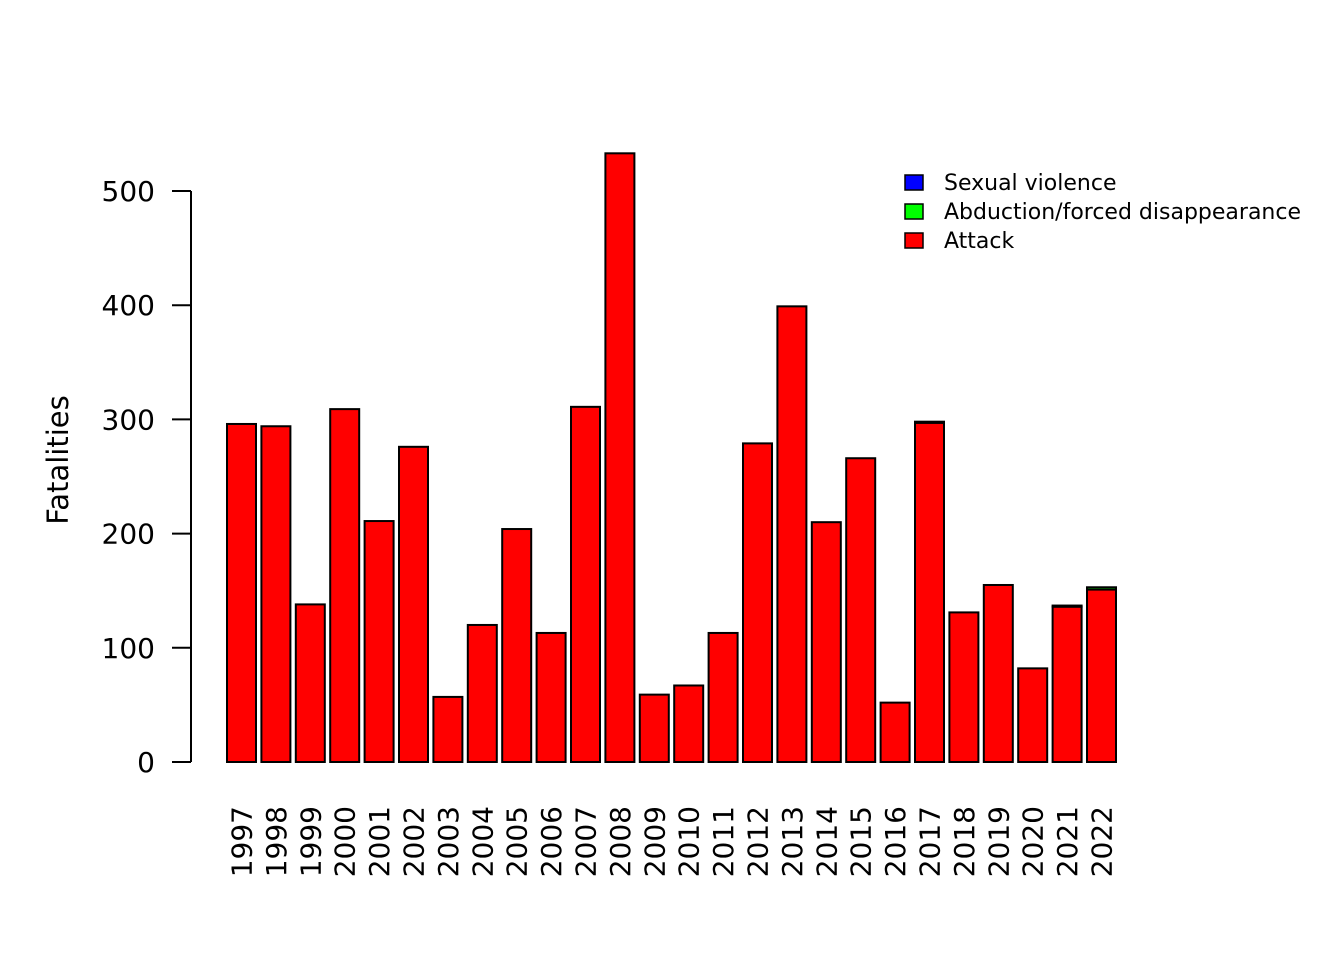 The image size is (1344, 960). I want to click on legend-swatch-sexual-violence, so click(914, 182).